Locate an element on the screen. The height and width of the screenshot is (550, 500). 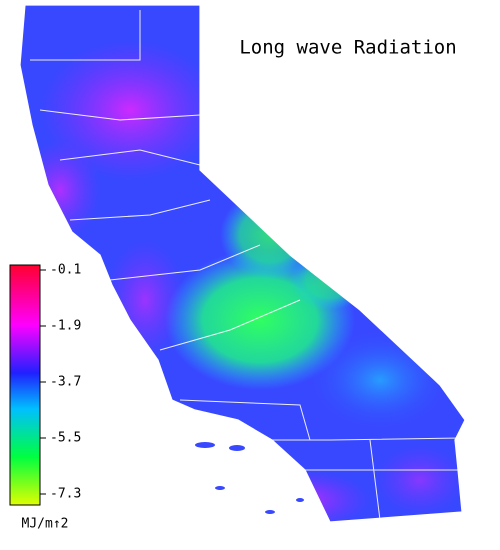
legend-tick-label: -3.7 is located at coordinates (65, 382).